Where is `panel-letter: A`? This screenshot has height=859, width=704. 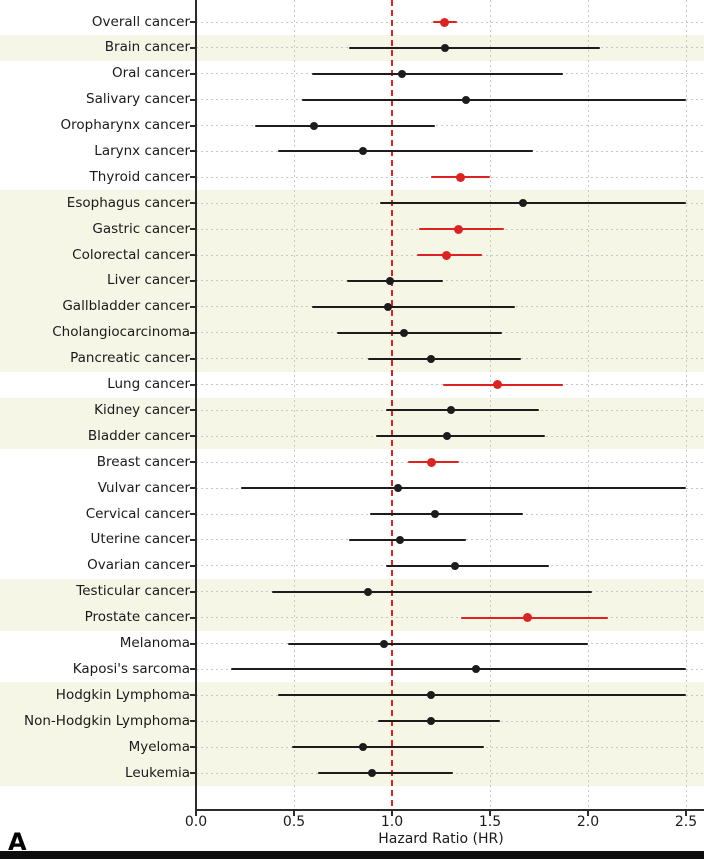
panel-letter: A is located at coordinates (17, 842).